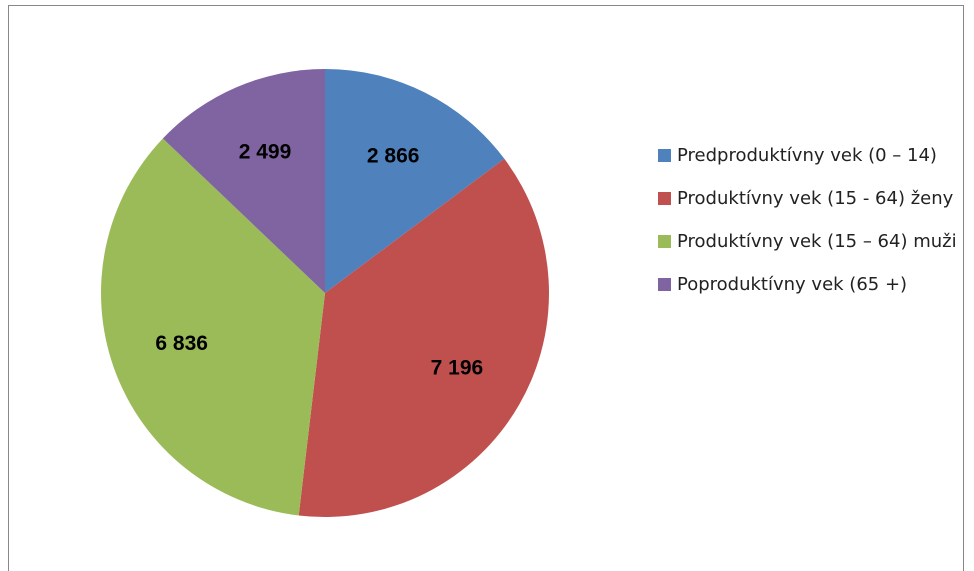 This screenshot has width=974, height=571. I want to click on legend-item: Produktívny vek (15 – 64) muži, so click(808, 241).